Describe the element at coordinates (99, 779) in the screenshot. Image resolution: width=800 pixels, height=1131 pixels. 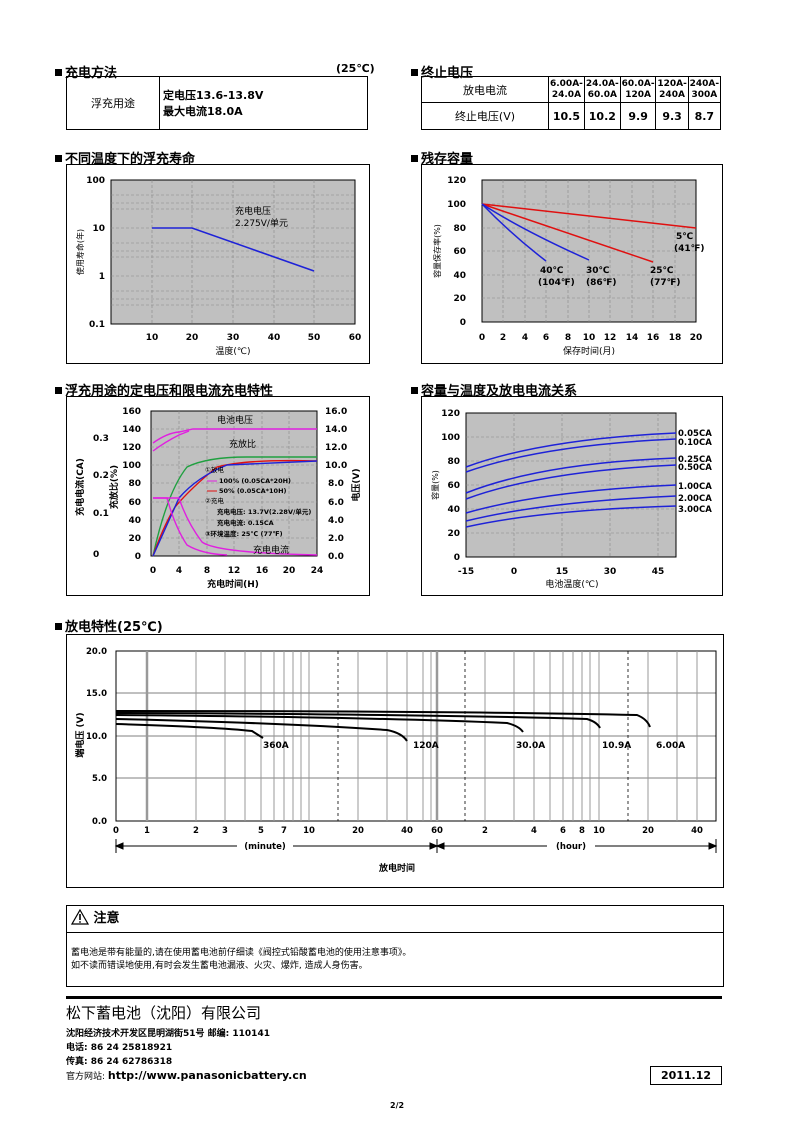
I see `y-tick: 5.0` at that location.